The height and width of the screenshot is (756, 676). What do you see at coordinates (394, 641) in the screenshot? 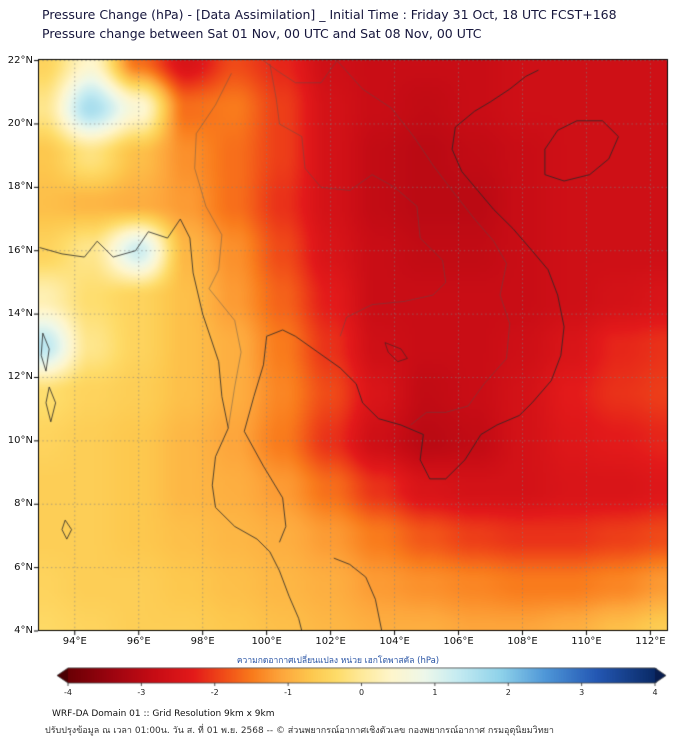
I see `longitude-tick-label: 104°E` at bounding box center [394, 641].